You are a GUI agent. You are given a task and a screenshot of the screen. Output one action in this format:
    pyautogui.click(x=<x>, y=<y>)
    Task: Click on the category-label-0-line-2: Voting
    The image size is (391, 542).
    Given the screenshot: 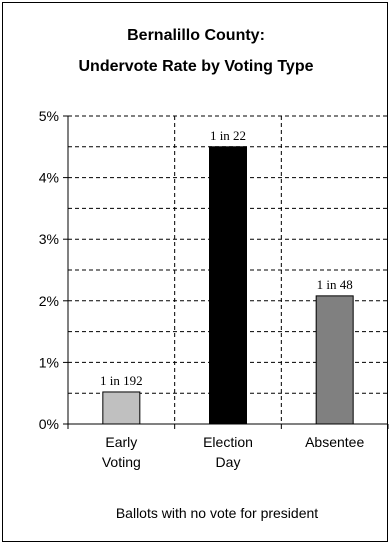 What is the action you would take?
    pyautogui.click(x=121, y=462)
    